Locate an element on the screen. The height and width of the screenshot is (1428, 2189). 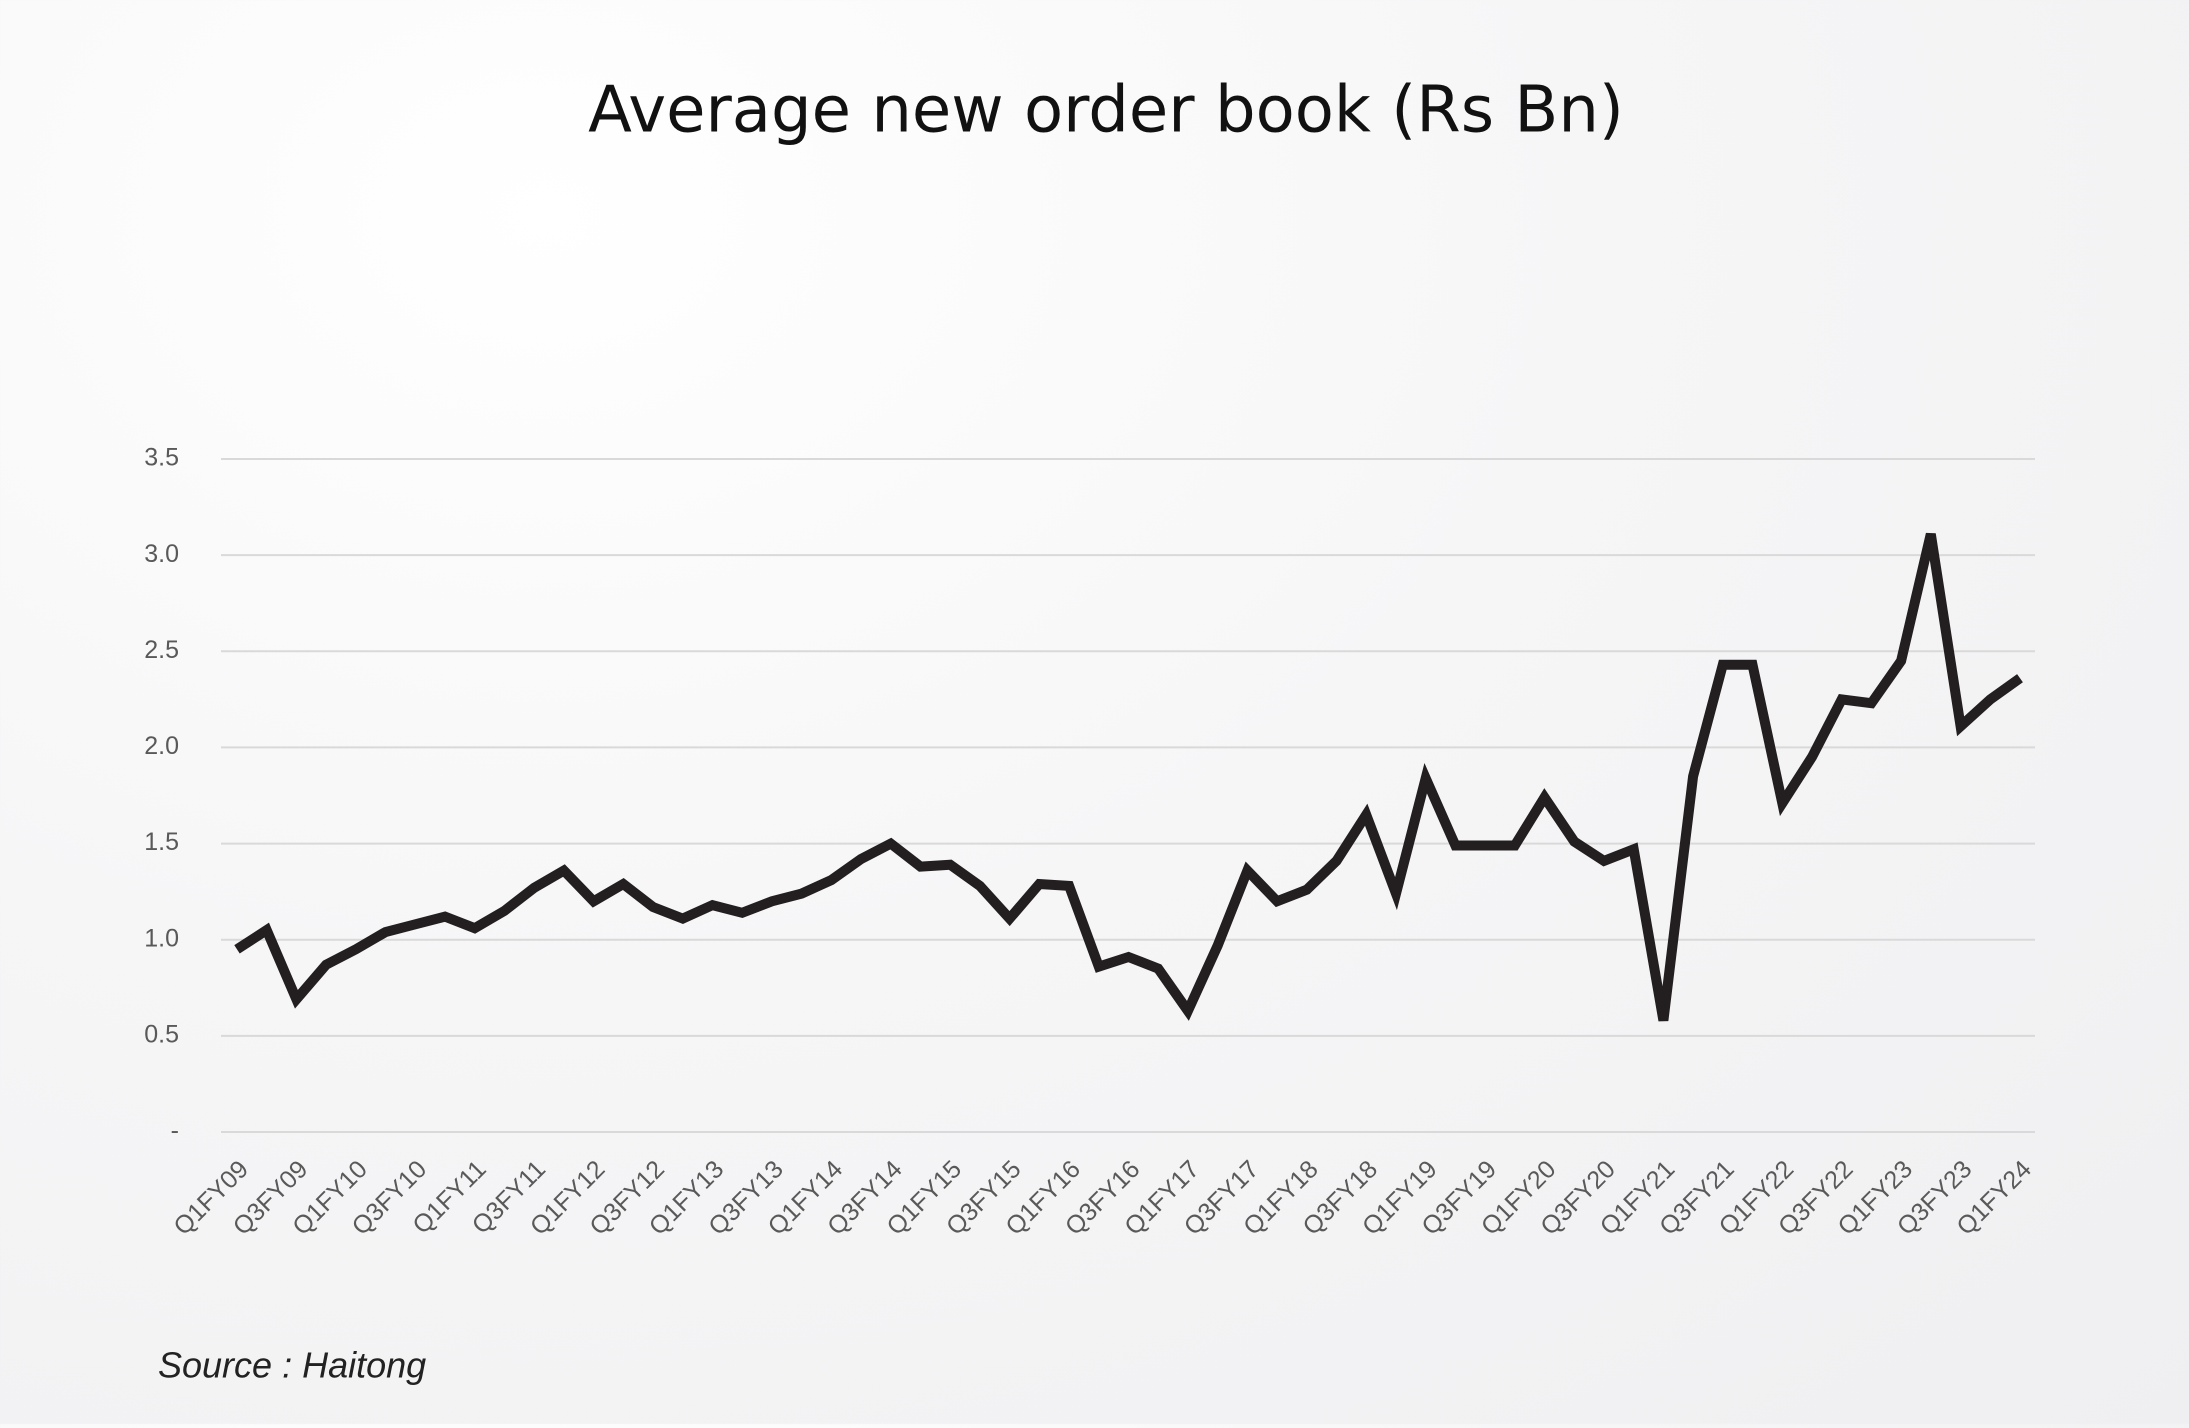
chart-title: Average new order book (Rs Bn) is located at coordinates (1106, 111).